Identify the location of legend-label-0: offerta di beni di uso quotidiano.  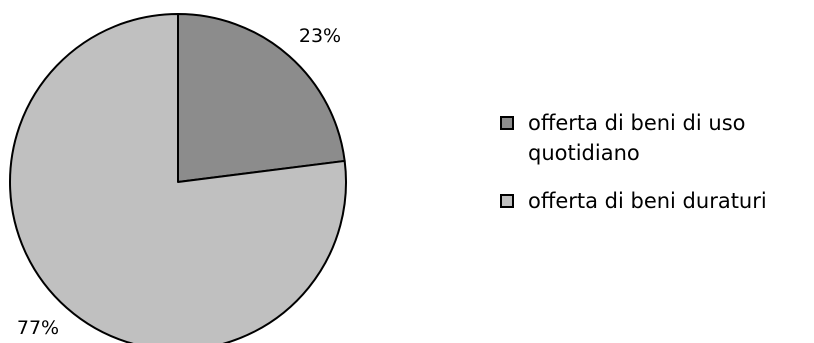
(637, 138).